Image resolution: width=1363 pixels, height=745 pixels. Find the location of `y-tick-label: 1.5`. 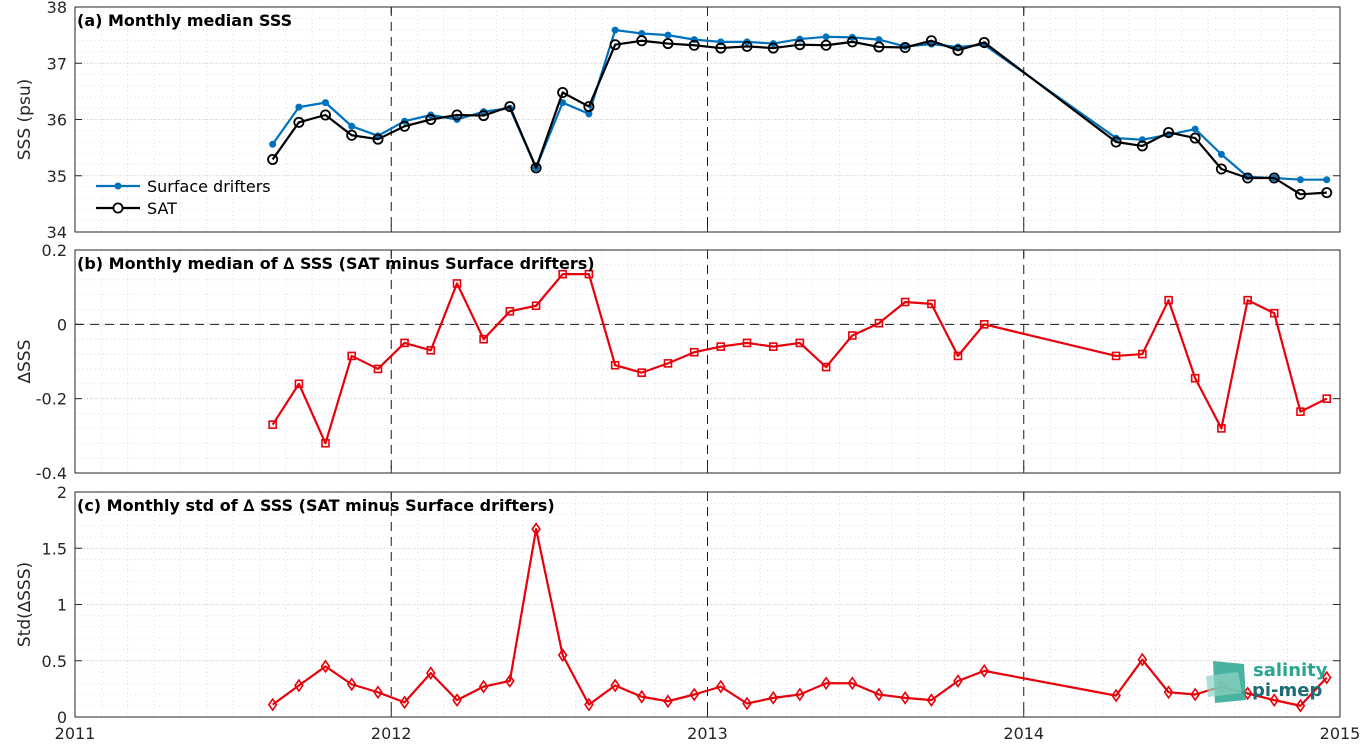

y-tick-label: 1.5 is located at coordinates (54, 548).